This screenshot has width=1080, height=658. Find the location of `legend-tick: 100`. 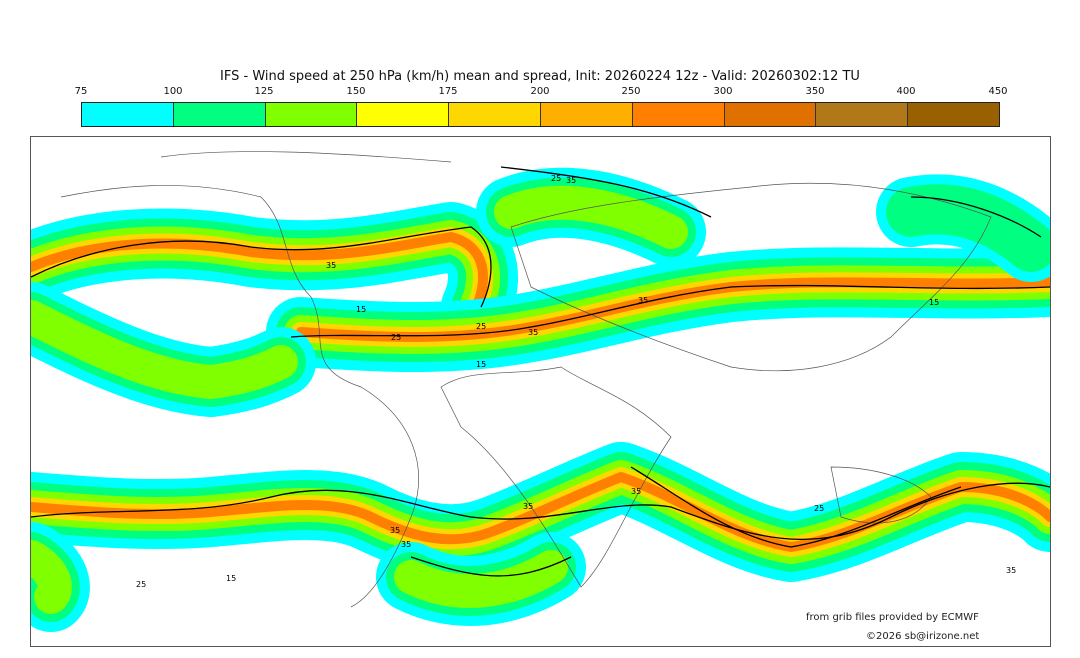

legend-tick: 100 is located at coordinates (173, 91).